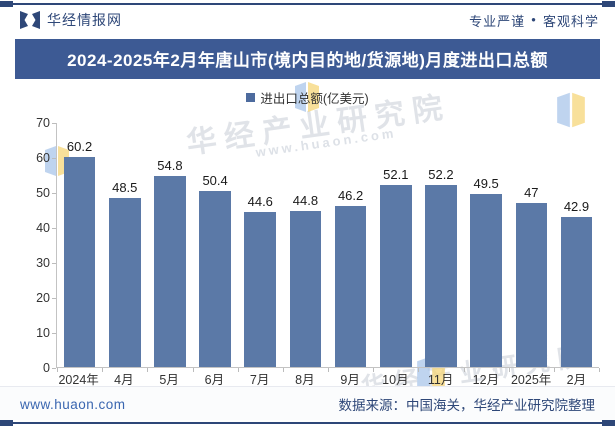 The width and height of the screenshot is (615, 427). I want to click on x-axis-category-label: 4月, so click(124, 380).